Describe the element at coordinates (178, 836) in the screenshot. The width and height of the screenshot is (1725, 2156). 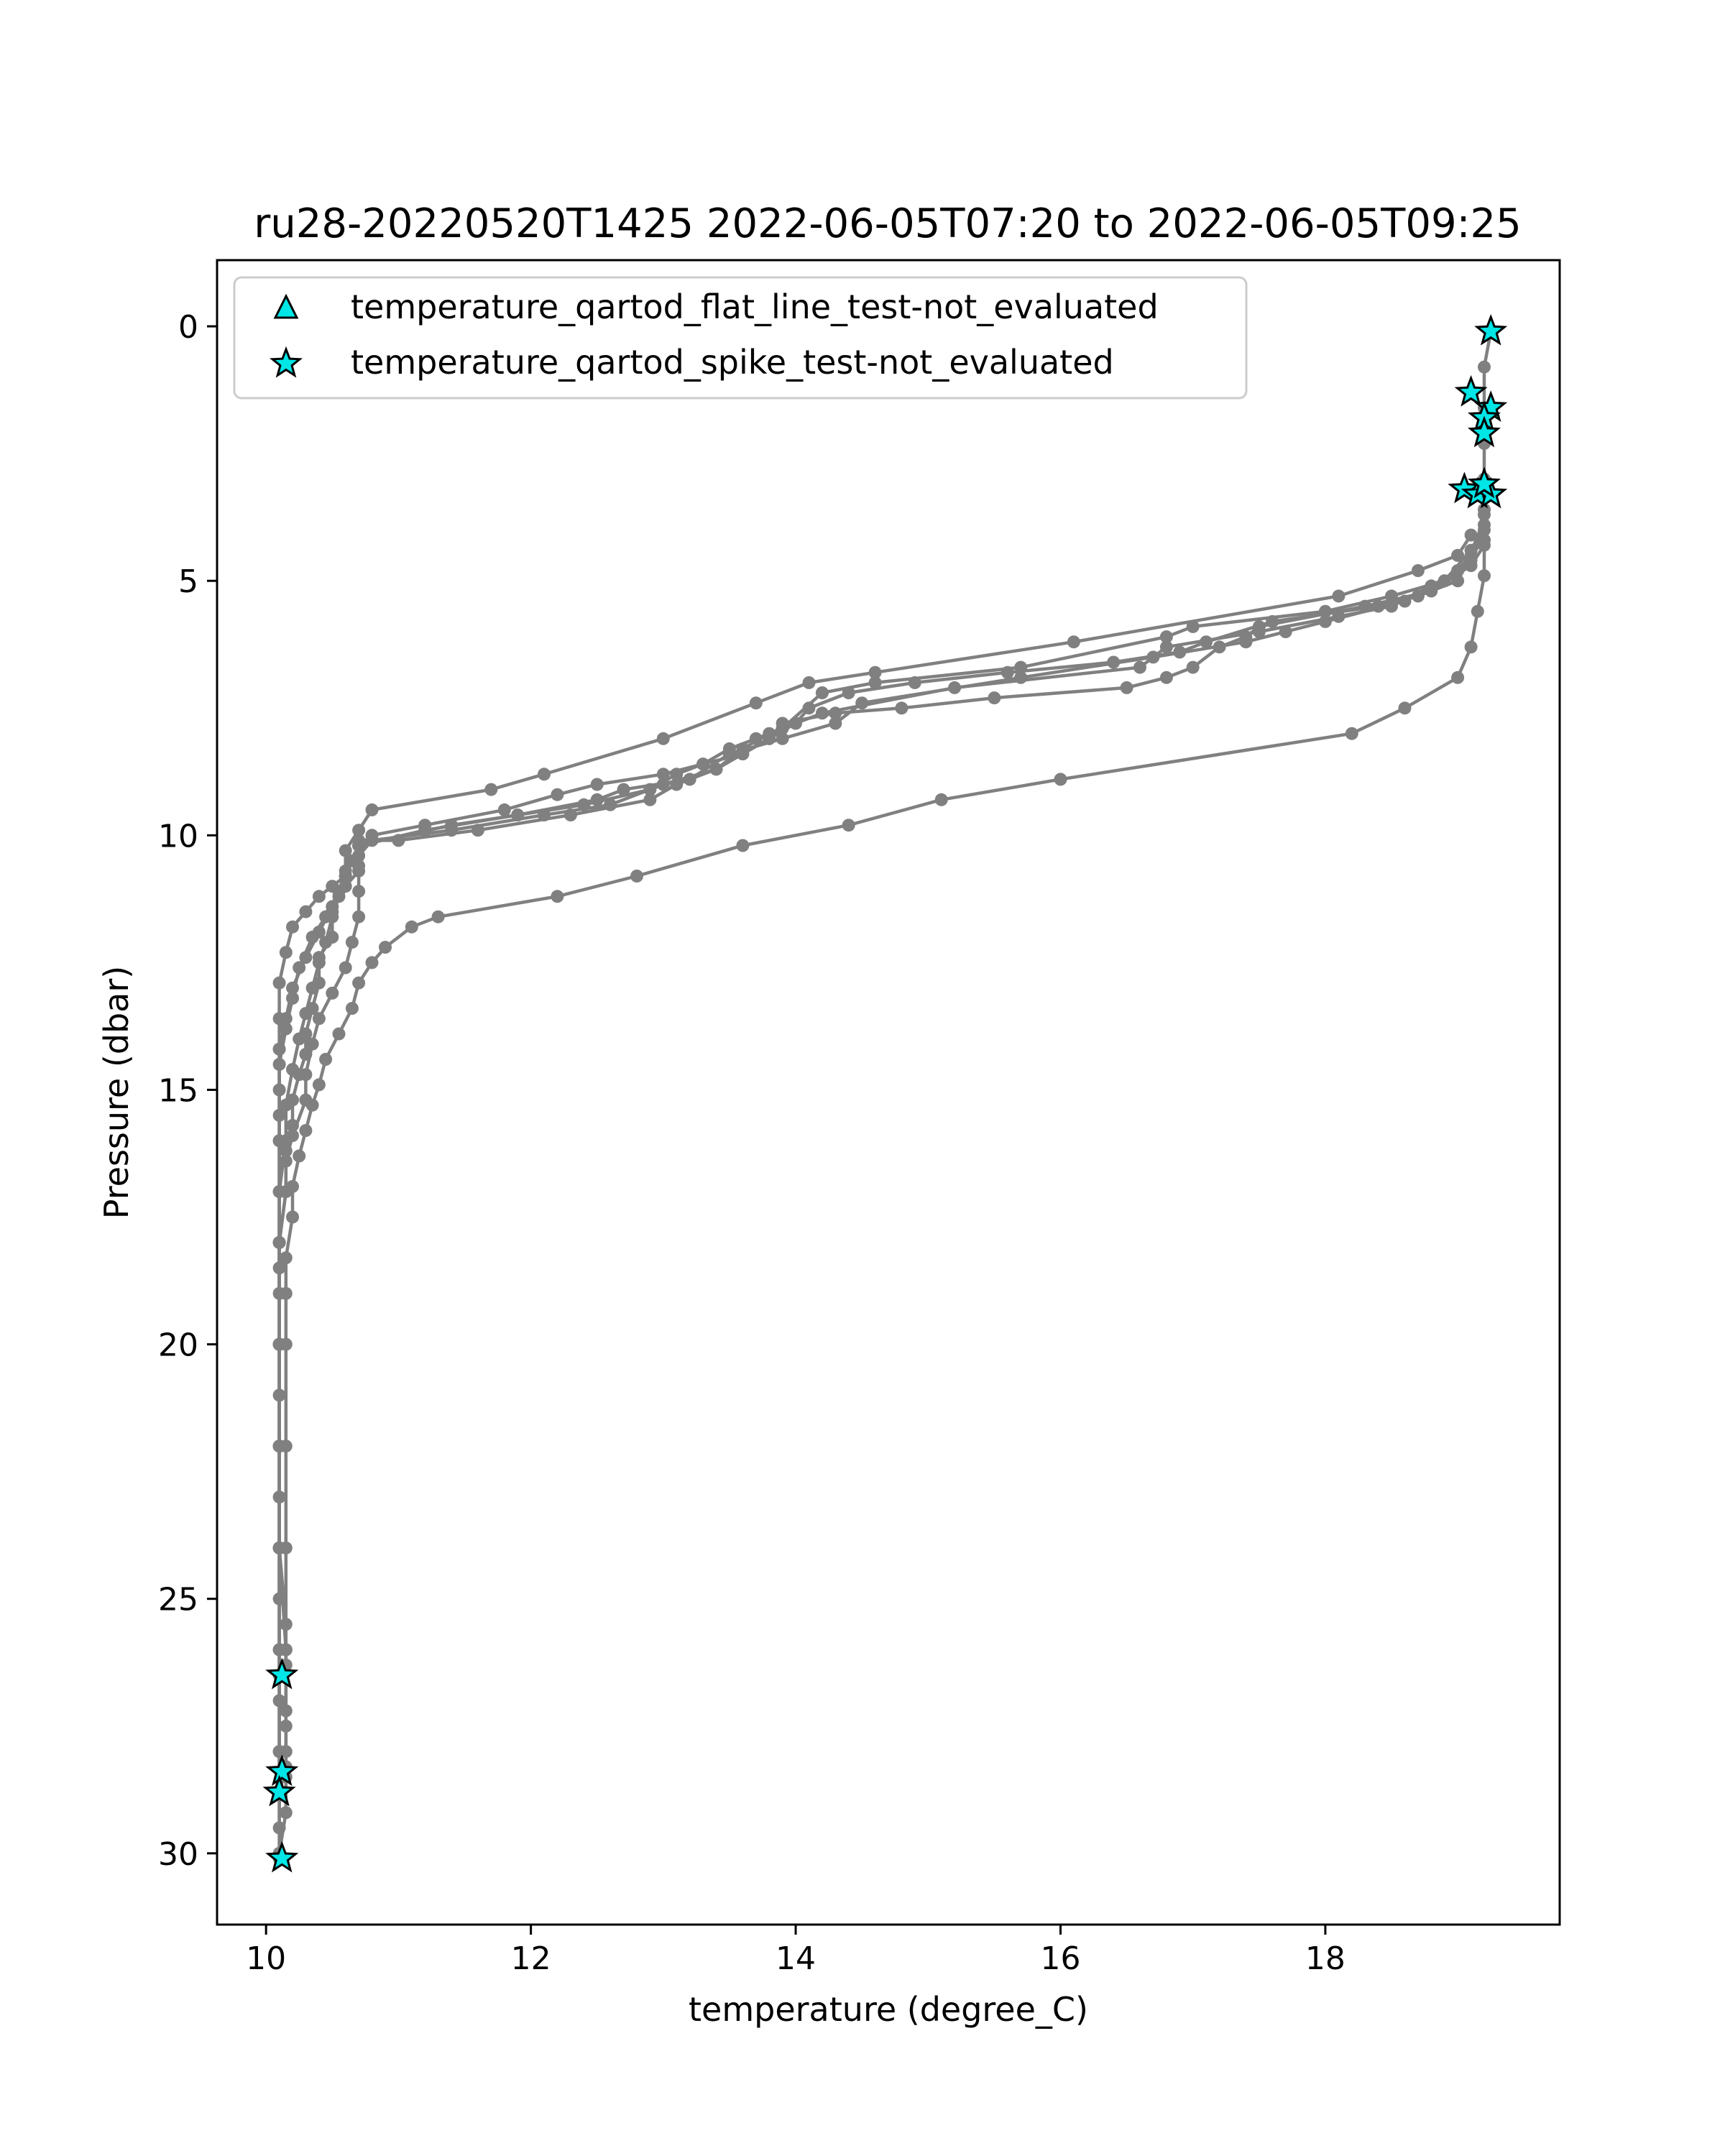
I see `y-tick-label: 10` at that location.